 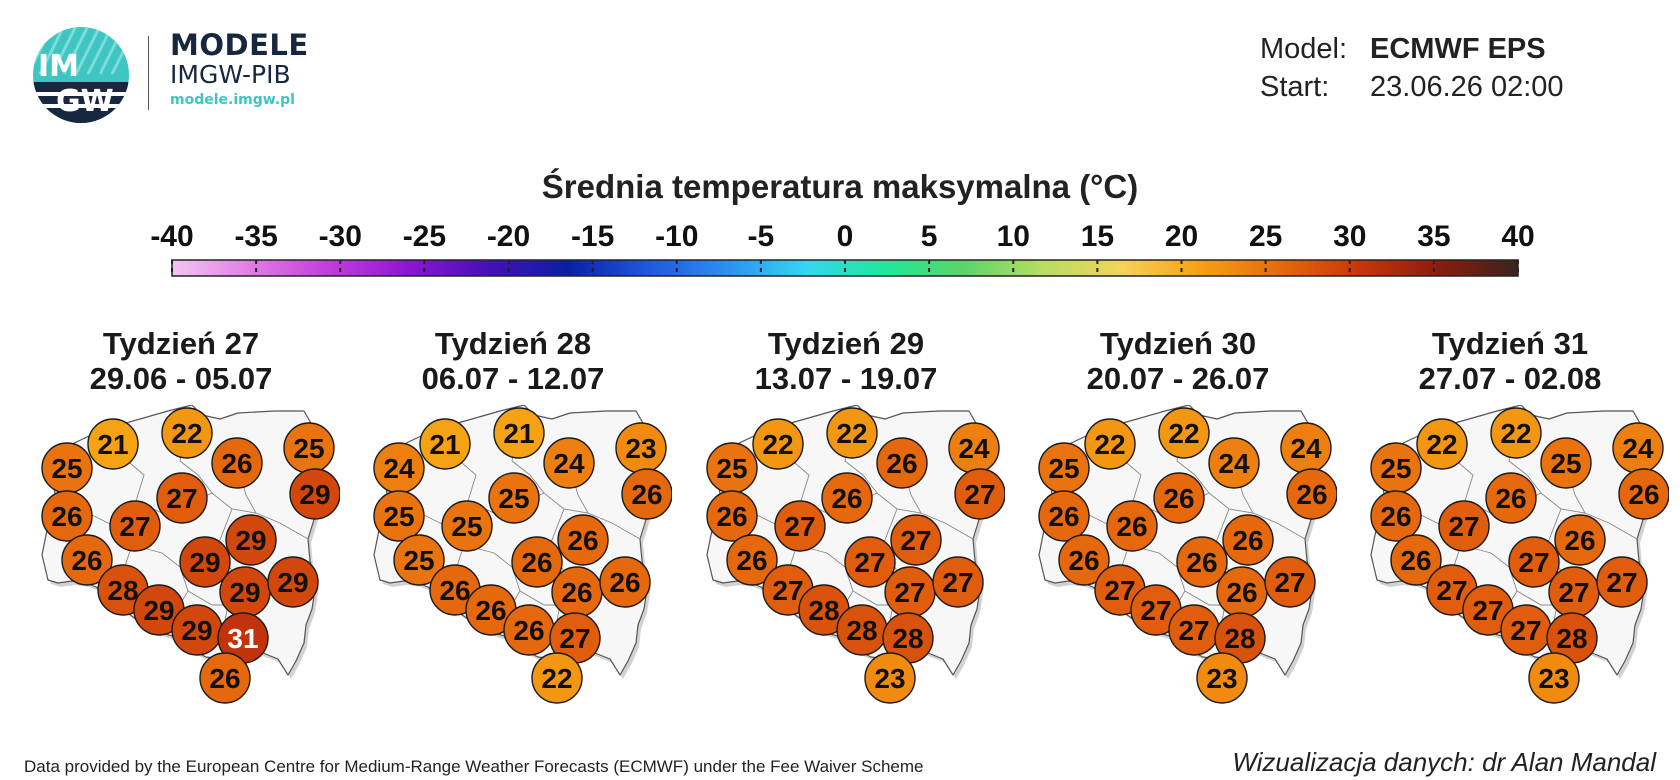 What do you see at coordinates (81, 75) in the screenshot?
I see `imgw-logo: IM GW` at bounding box center [81, 75].